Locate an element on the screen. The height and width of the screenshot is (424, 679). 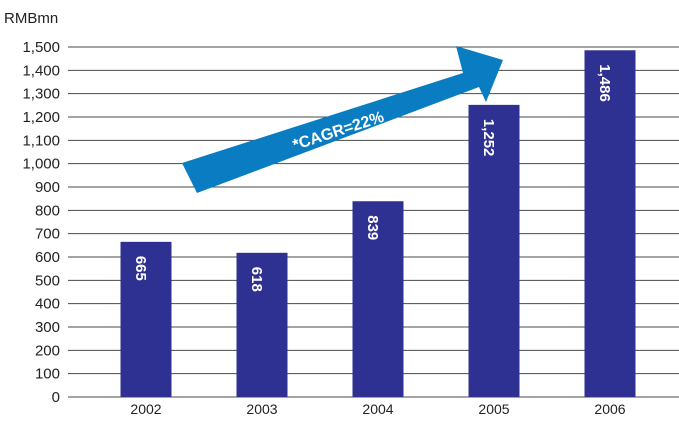
y-tick-label: 200 is located at coordinates (47, 350).